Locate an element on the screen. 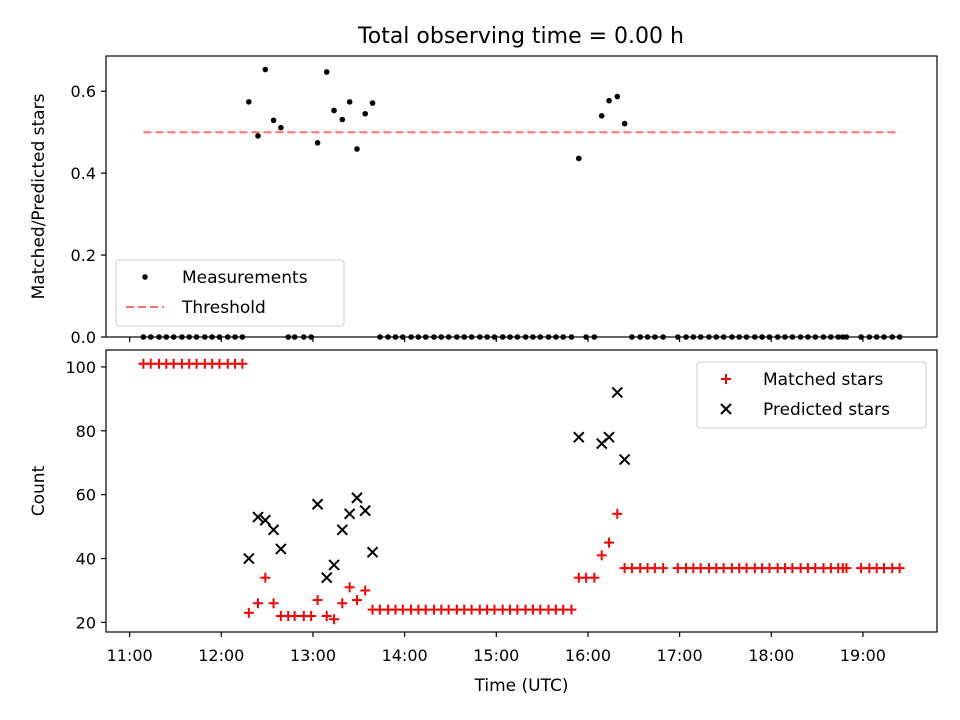 The height and width of the screenshot is (720, 960). y-tick-label: 40 is located at coordinates (86, 559).